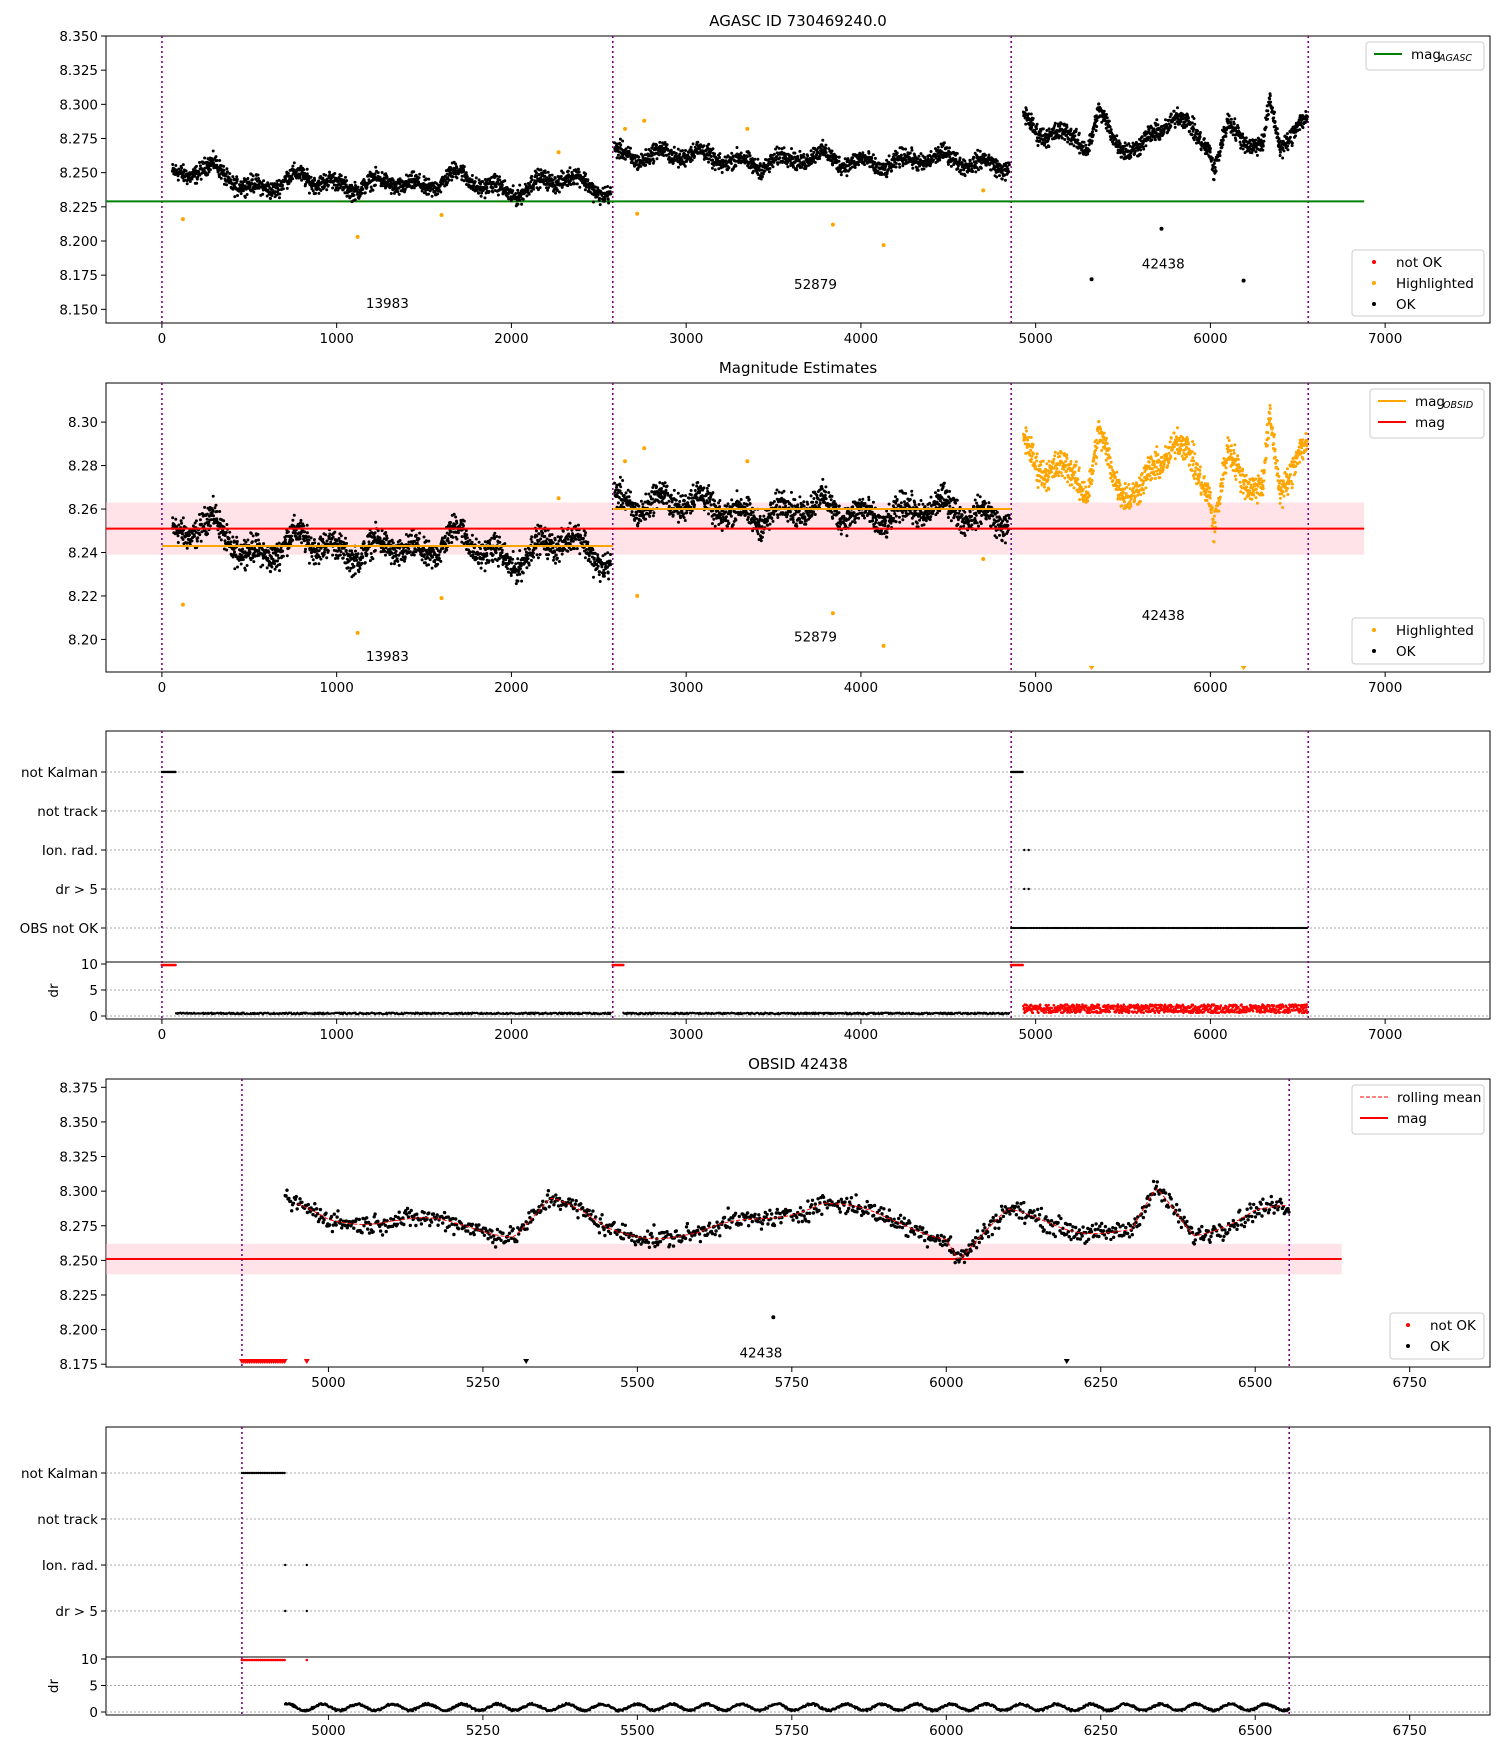  What do you see at coordinates (1455, 58) in the screenshot?
I see `legend-label-agasc-sub: AGASC` at bounding box center [1455, 58].